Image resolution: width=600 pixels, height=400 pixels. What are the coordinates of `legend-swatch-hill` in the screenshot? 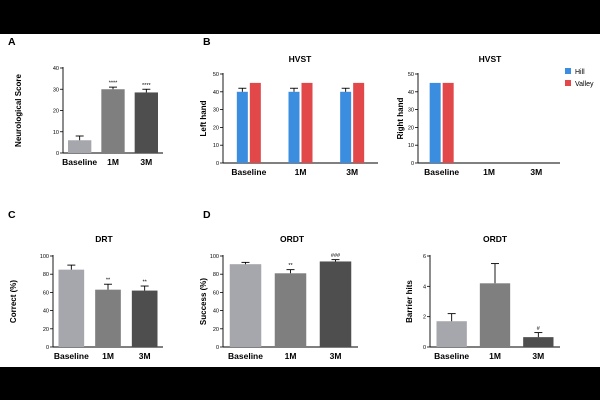 It's located at (568, 71).